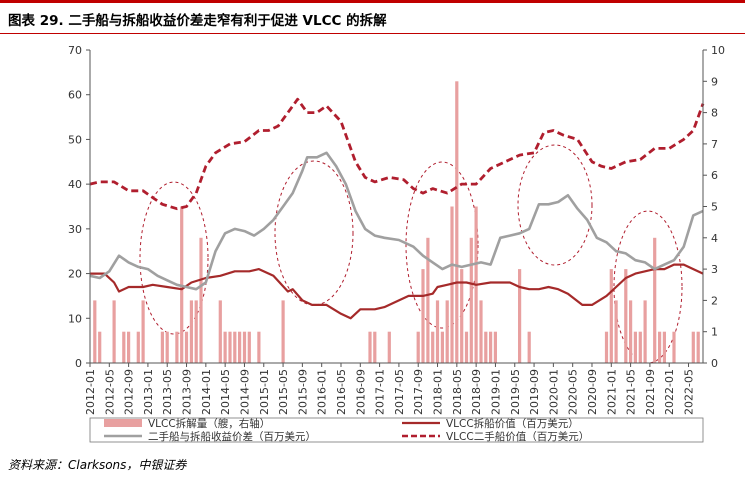 The image size is (745, 481). What do you see at coordinates (75, 229) in the screenshot?
I see `y-left-tick-label: 30` at bounding box center [75, 229].